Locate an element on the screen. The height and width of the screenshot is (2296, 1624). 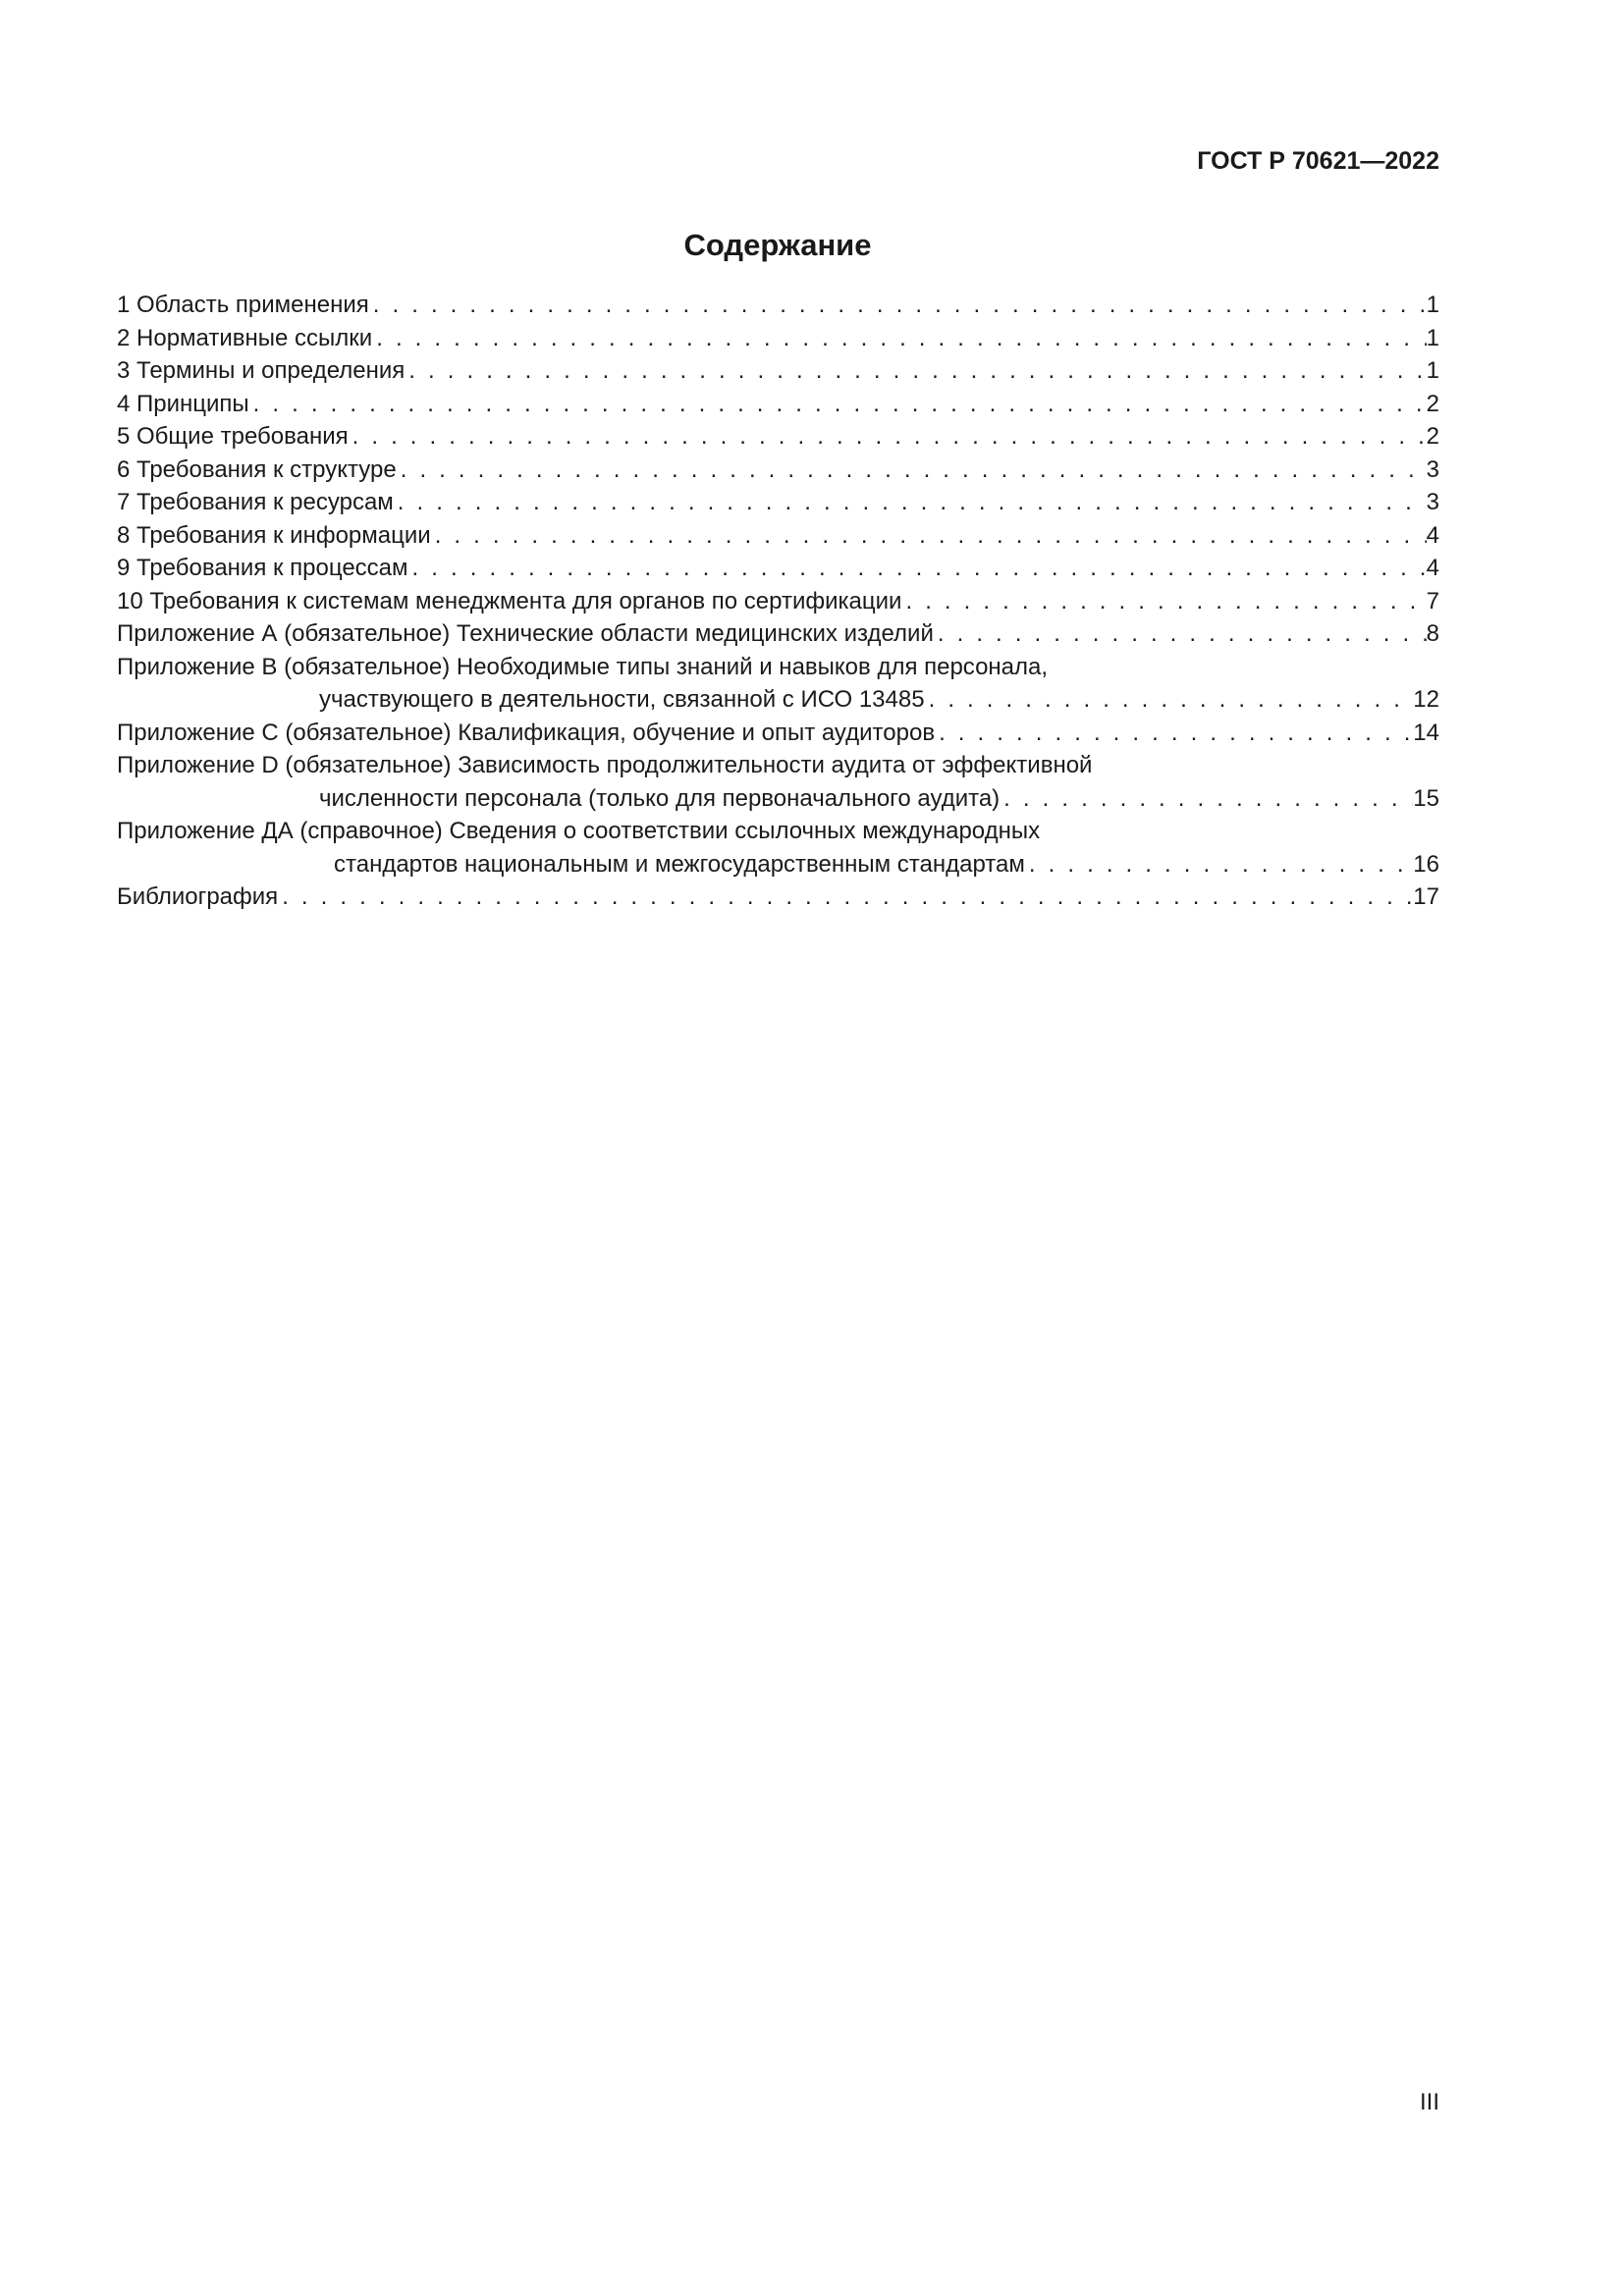
toc-entry: 8 Требования к информации 4 is located at coordinates (778, 536).